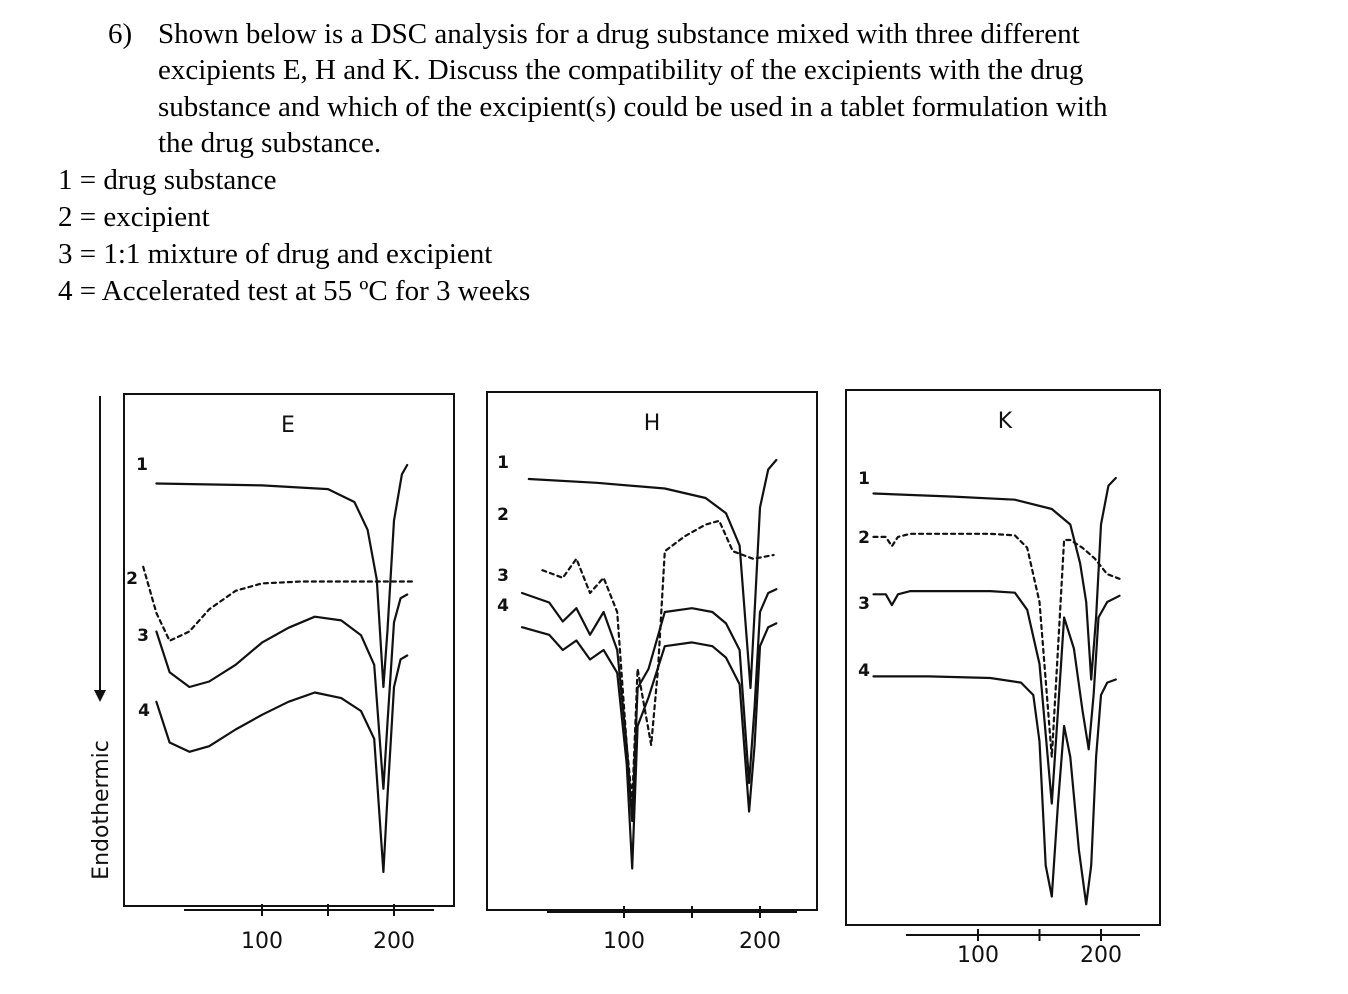  I want to click on question-number: 6), so click(120, 34).